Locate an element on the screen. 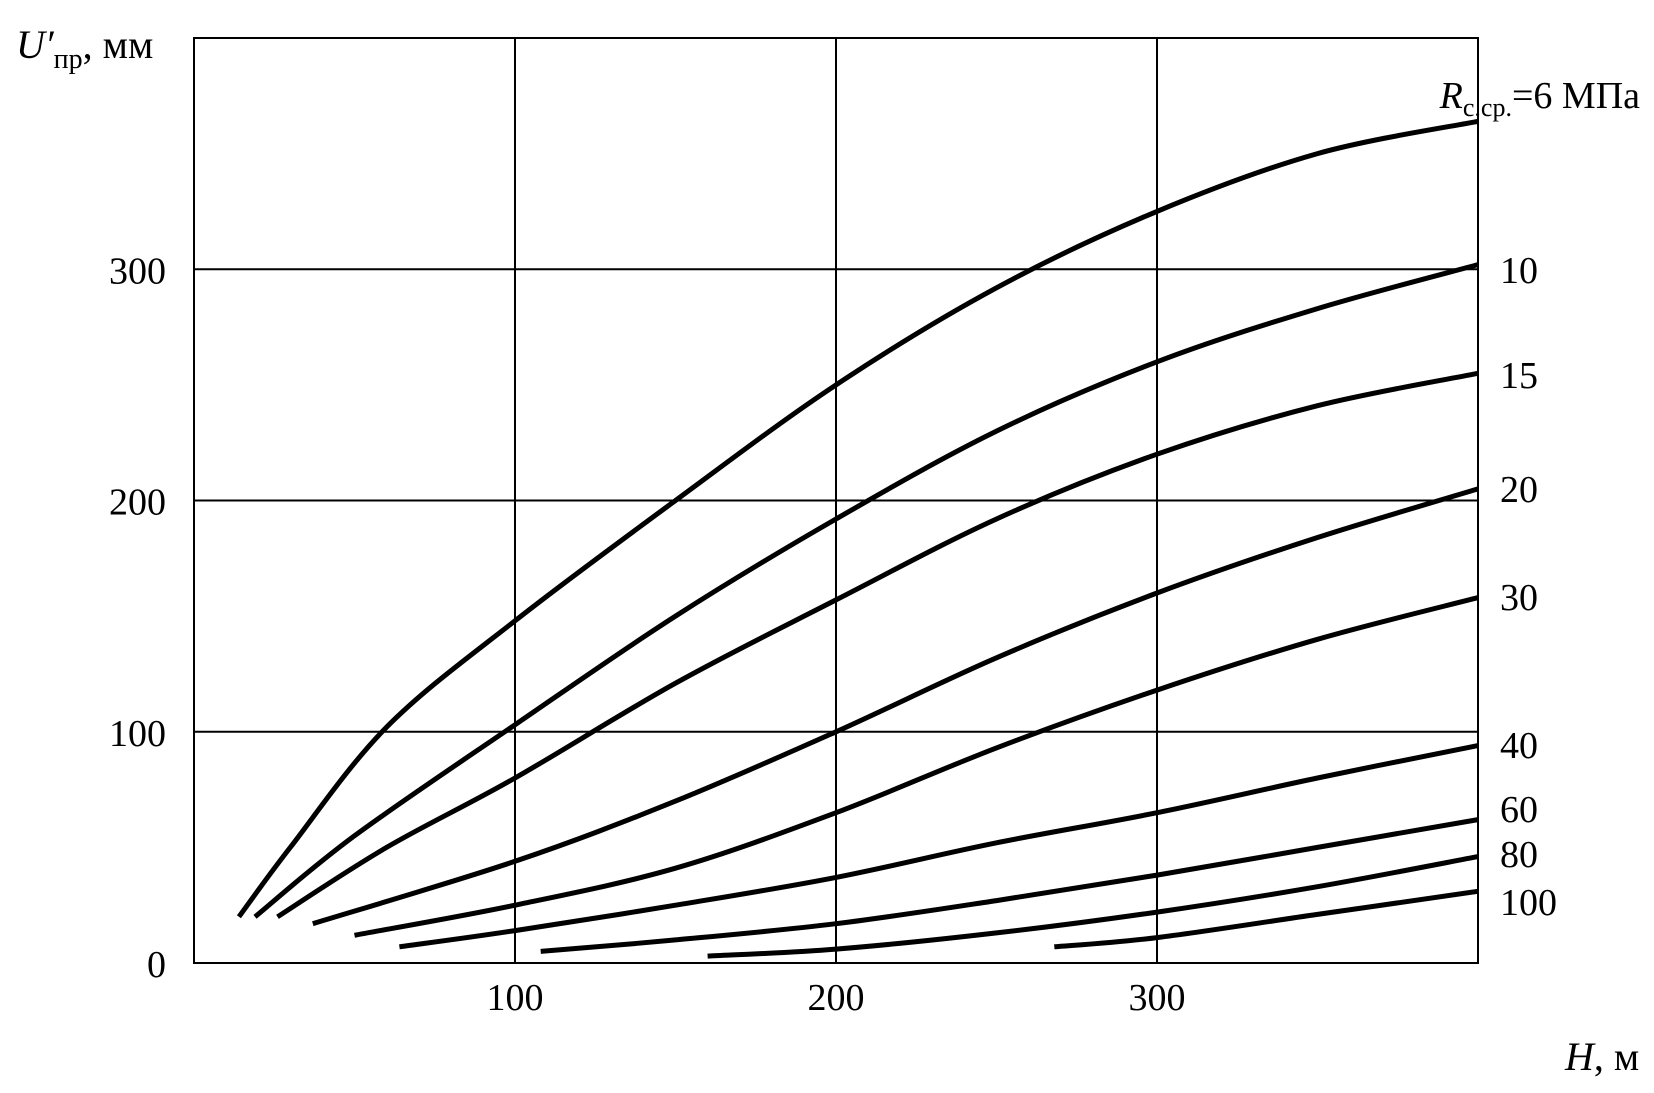 This screenshot has height=1093, width=1654. curve-label-80: 80 is located at coordinates (1519, 855).